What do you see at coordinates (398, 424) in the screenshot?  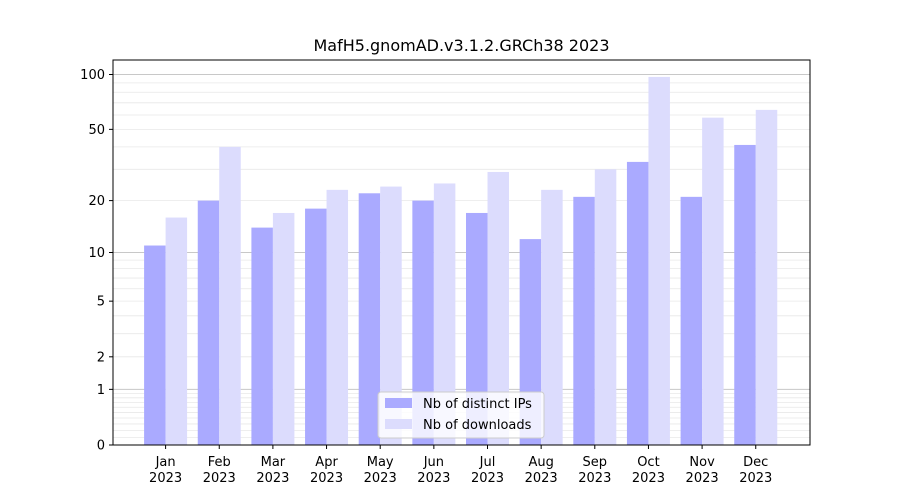 I see `legend-swatch-downloads` at bounding box center [398, 424].